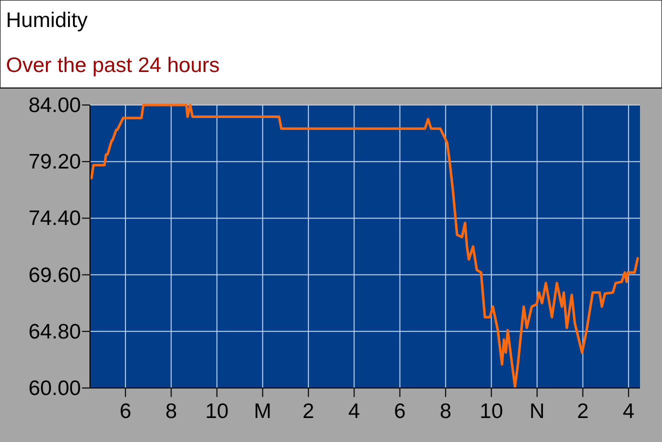 This screenshot has height=442, width=662. Describe the element at coordinates (47, 20) in the screenshot. I see `chart-title: Humidity` at that location.